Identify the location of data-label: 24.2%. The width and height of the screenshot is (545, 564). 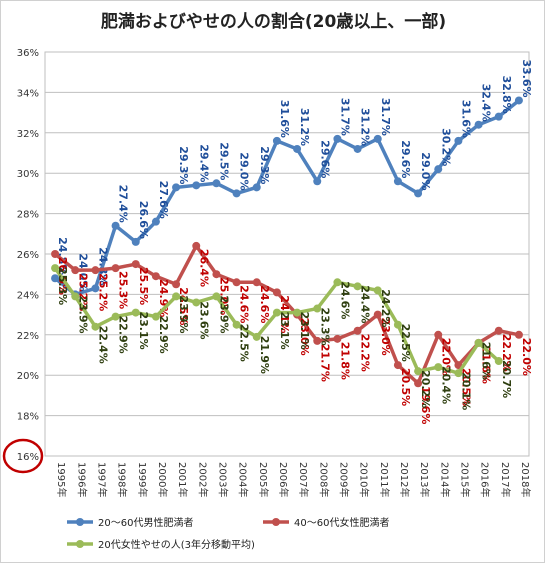
(385, 308).